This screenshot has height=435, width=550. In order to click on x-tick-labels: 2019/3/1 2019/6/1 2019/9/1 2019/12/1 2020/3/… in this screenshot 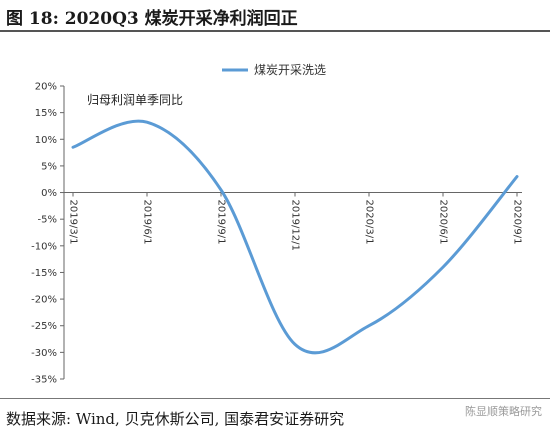, I will do `click(295, 225)`.